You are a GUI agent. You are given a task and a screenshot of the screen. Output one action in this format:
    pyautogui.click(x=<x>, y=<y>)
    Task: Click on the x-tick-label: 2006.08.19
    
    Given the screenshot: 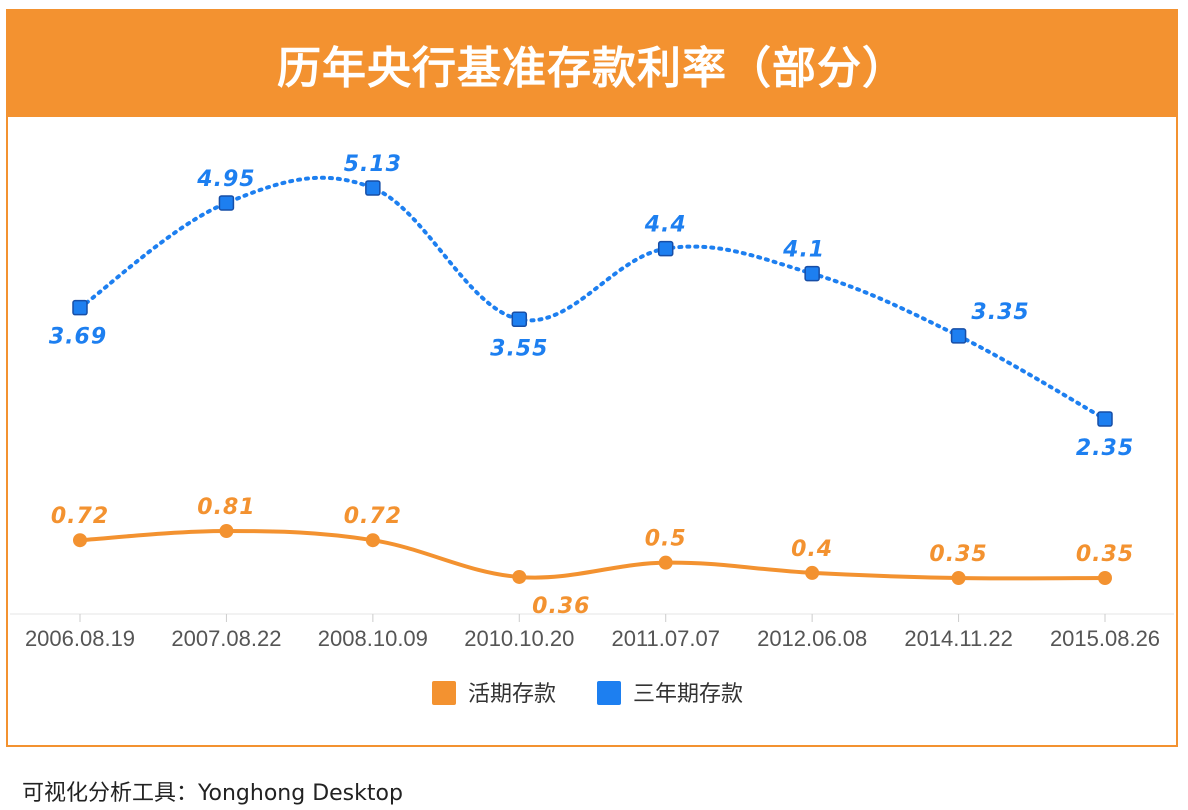 What is the action you would take?
    pyautogui.click(x=80, y=638)
    